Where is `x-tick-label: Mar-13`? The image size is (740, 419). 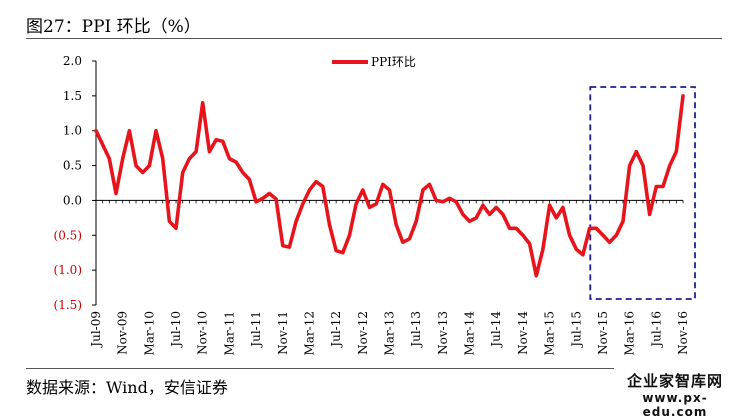
x-tick-label: Mar-13 is located at coordinates (390, 333).